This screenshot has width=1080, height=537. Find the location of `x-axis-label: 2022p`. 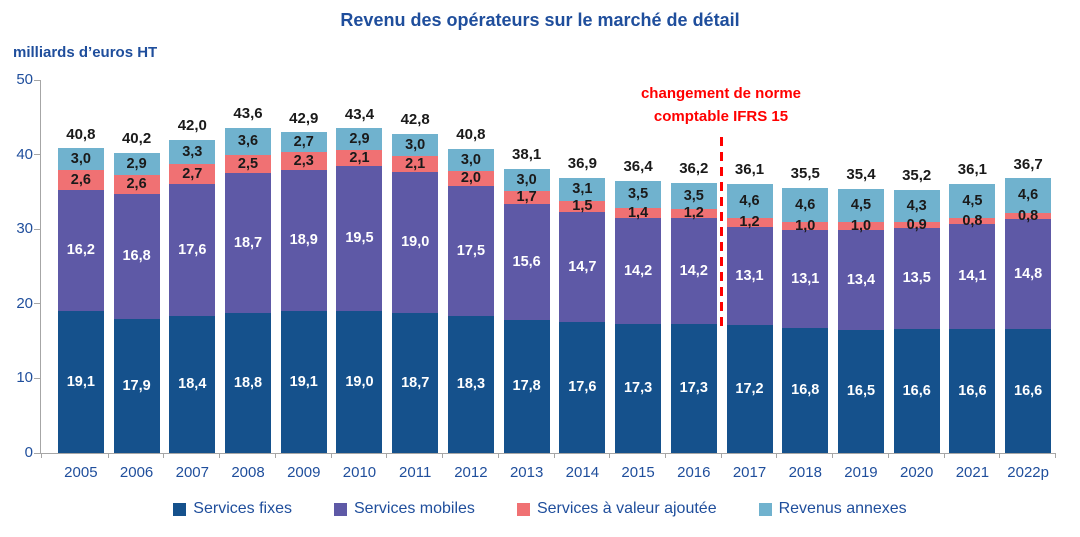

x-axis-label: 2022p is located at coordinates (1028, 472).